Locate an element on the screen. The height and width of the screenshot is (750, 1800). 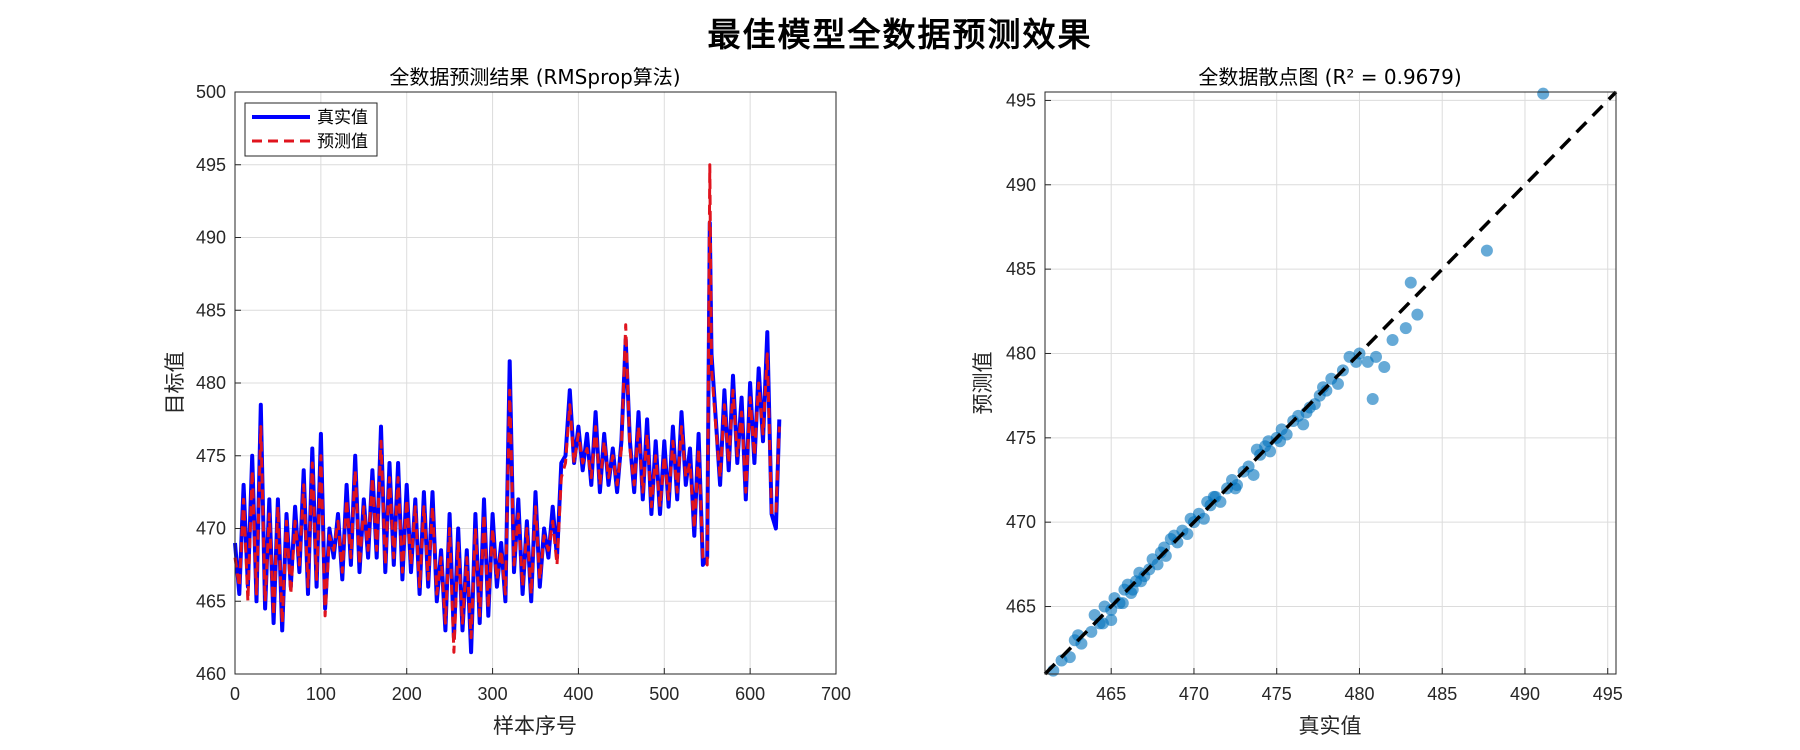
line-chart-xtick-label: 600 is located at coordinates (750, 694).